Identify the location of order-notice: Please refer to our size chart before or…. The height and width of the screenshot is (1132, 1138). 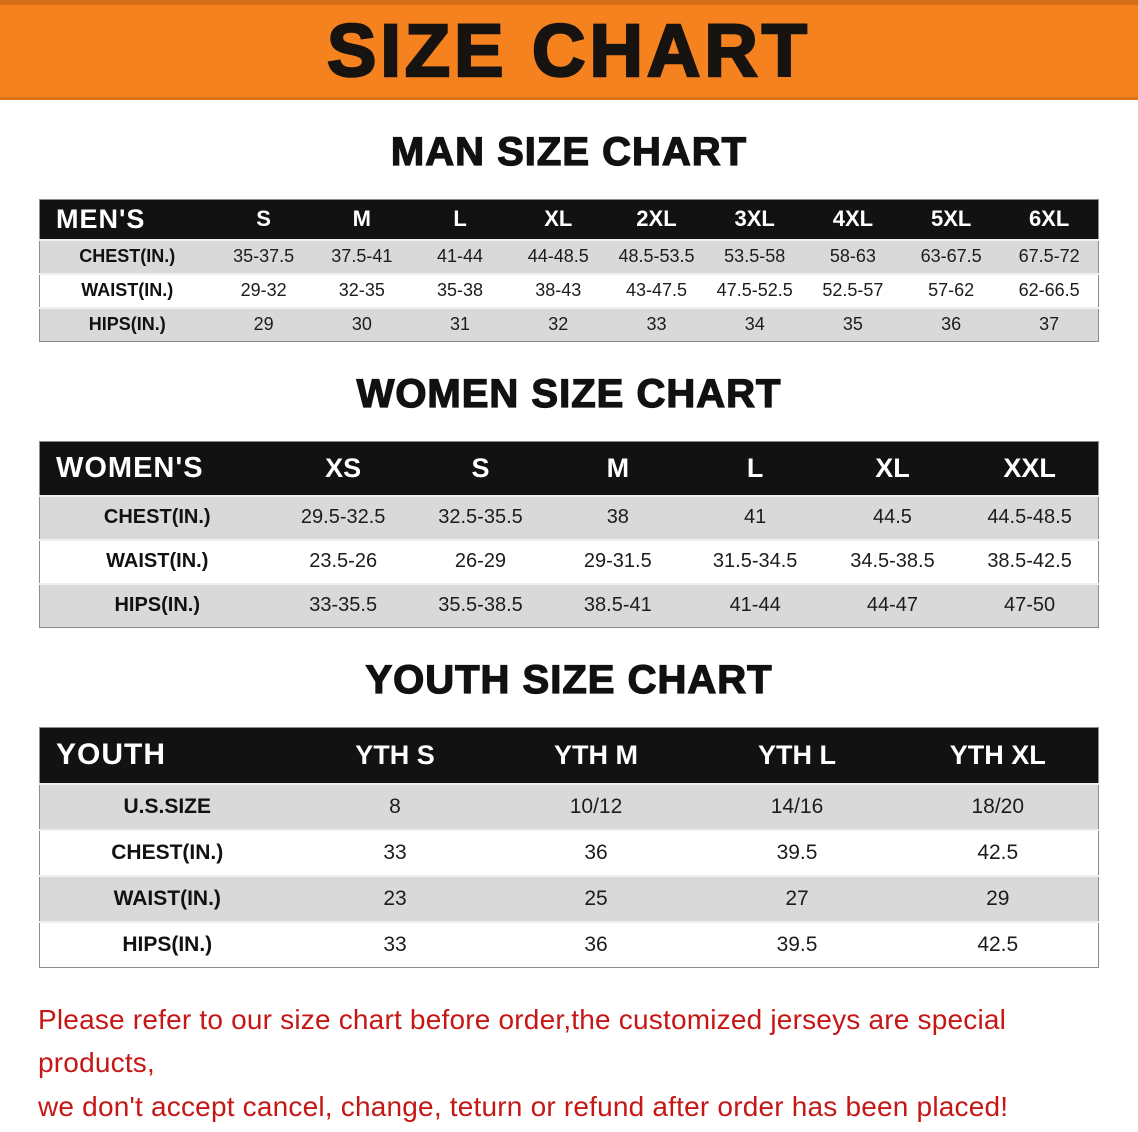
(576, 1063).